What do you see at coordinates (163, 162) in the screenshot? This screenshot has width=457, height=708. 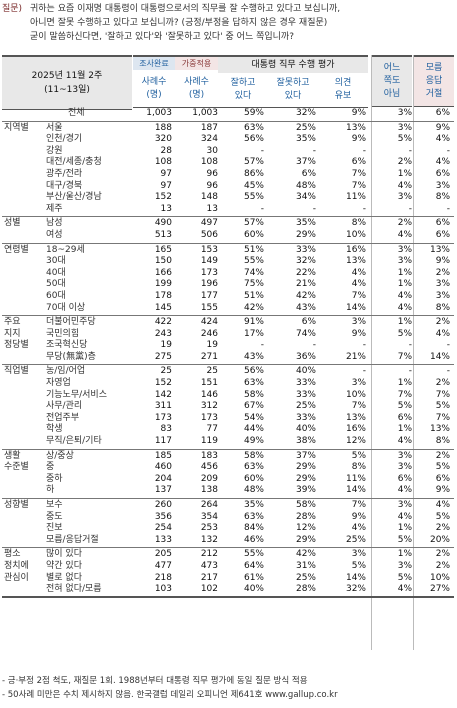 I see `value-cell: 108` at bounding box center [163, 162].